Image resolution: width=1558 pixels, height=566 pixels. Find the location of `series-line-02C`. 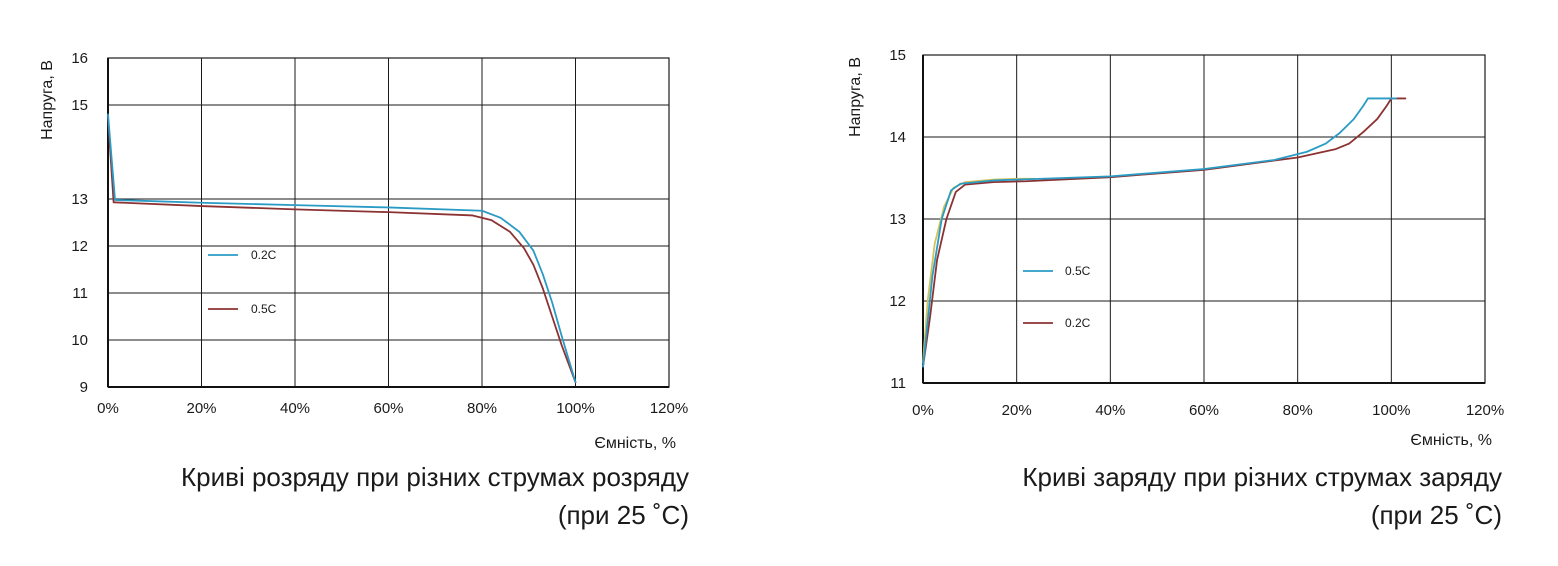

series-line-02C is located at coordinates (342, 248).